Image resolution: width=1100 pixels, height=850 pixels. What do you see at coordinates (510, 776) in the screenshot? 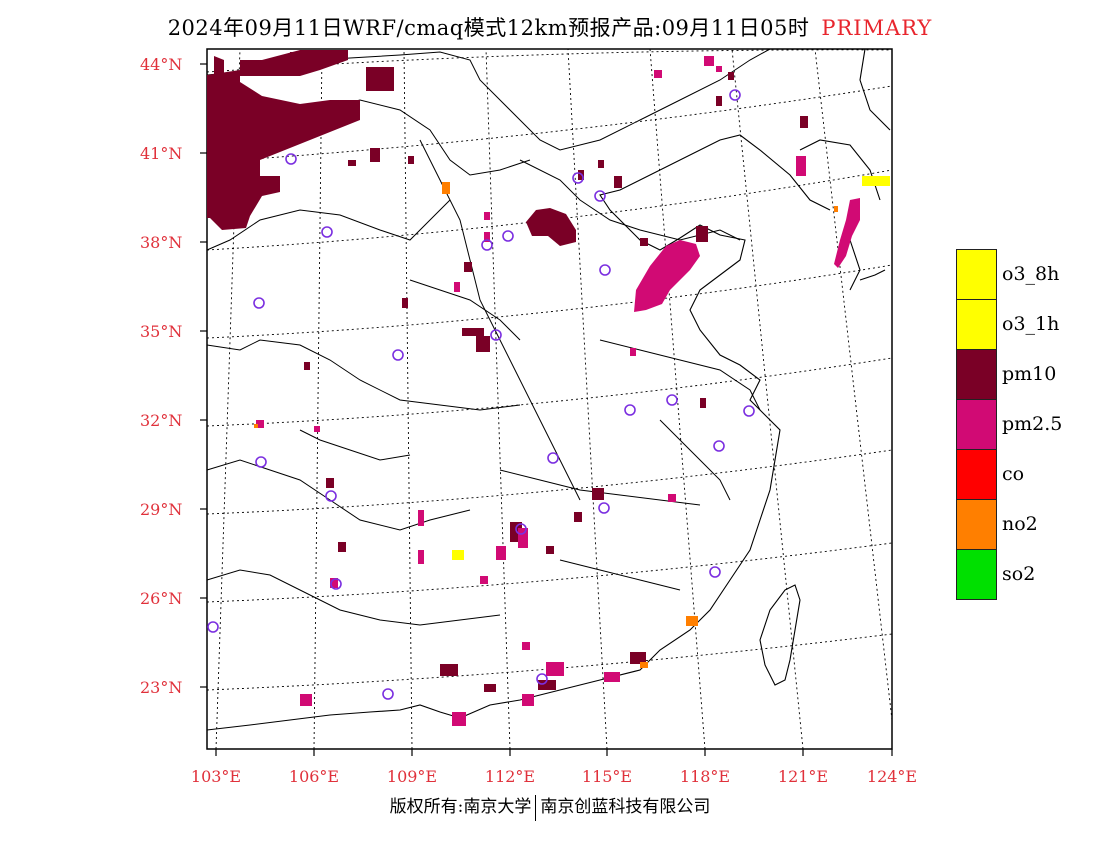
I see `lon-label: 112°E` at bounding box center [510, 776].